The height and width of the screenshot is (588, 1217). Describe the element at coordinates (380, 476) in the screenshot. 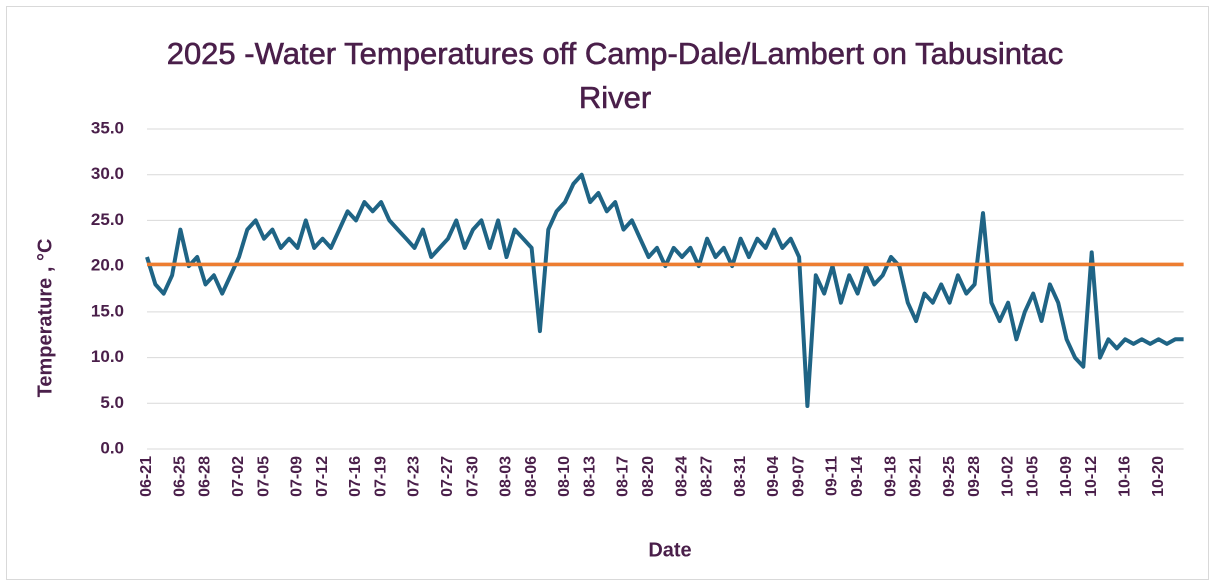

I see `x-tick-label: 07-19` at that location.